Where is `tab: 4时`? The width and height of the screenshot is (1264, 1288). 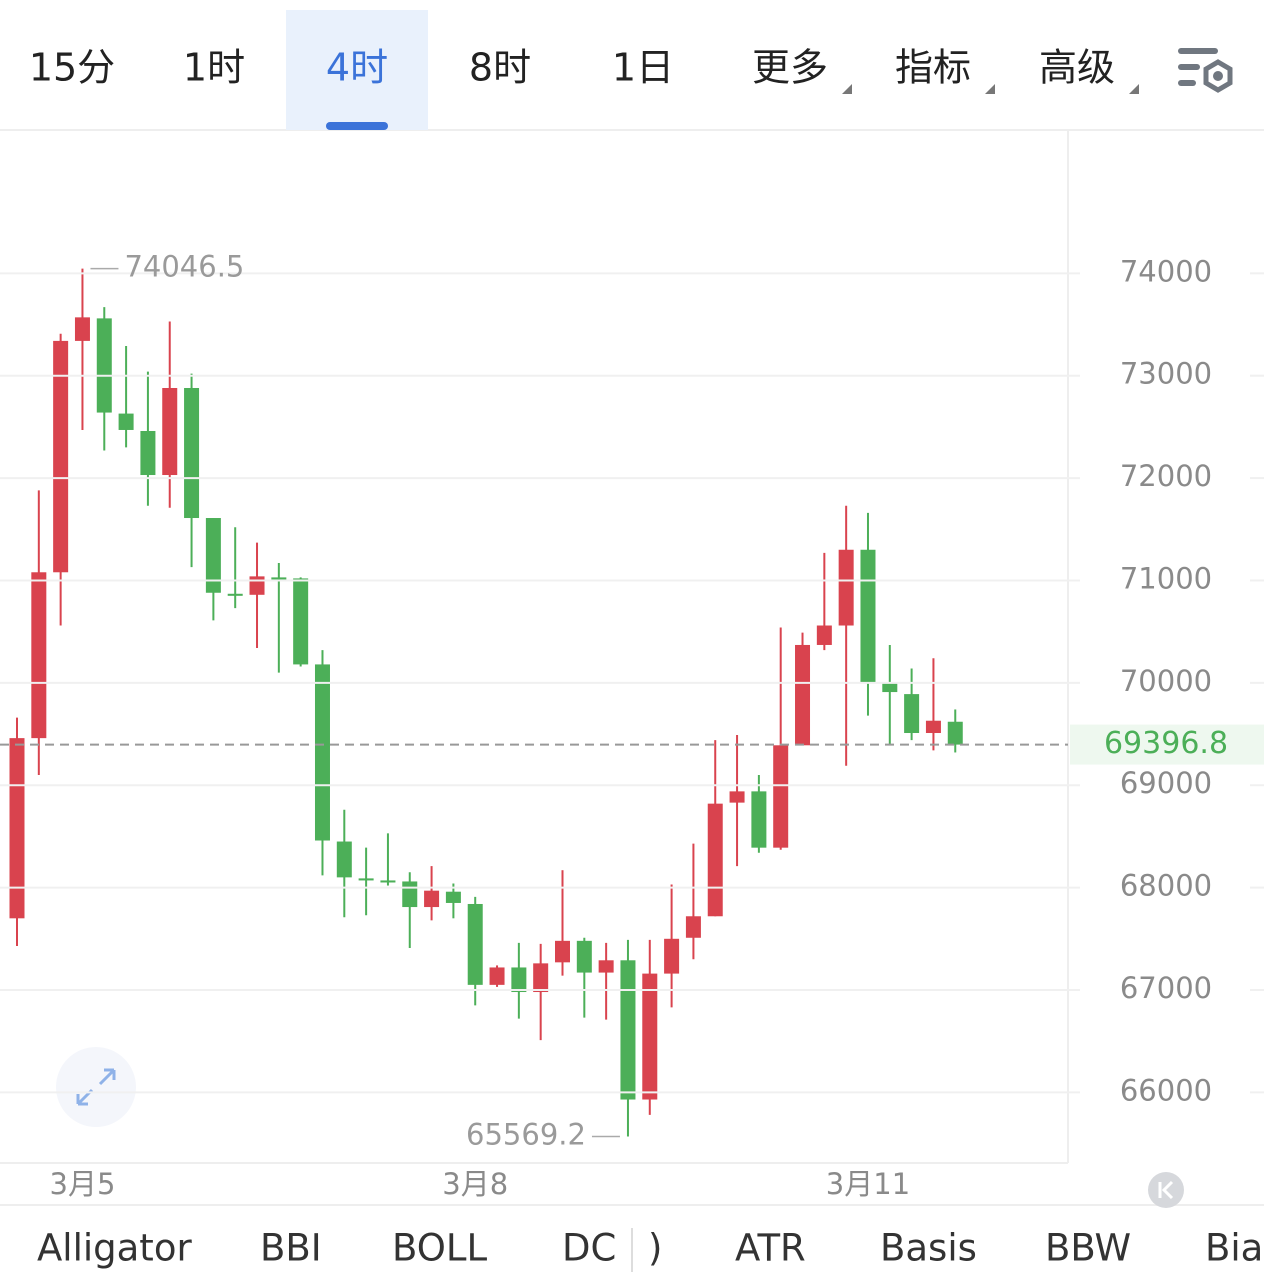
tab: 4时 is located at coordinates (357, 68).